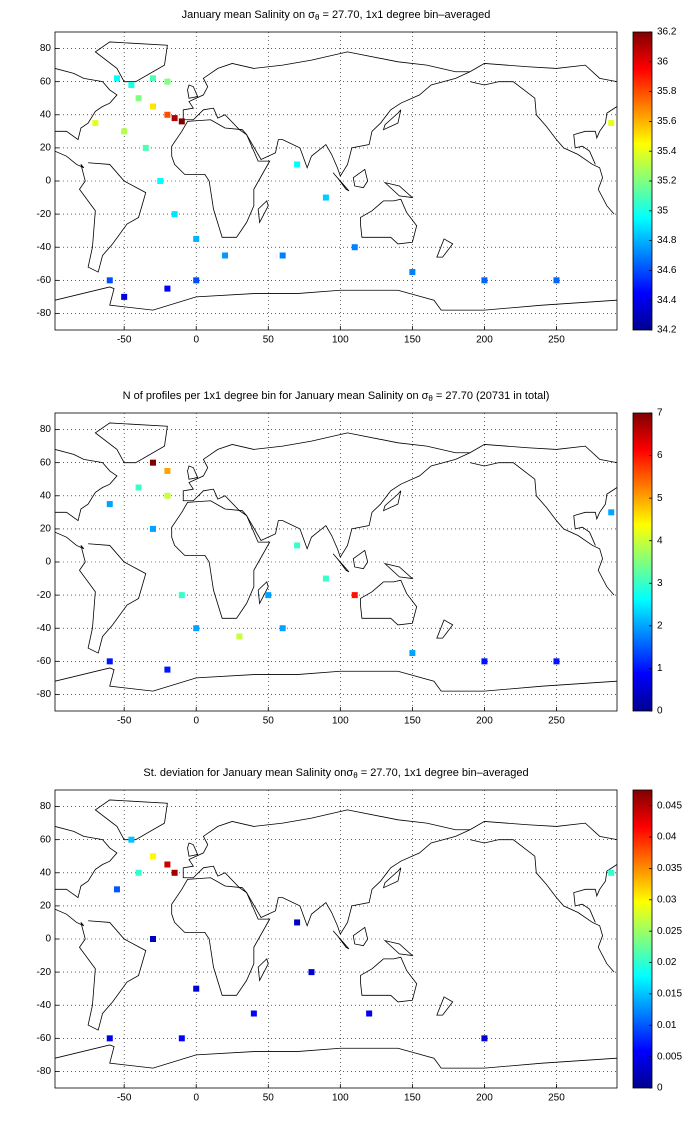 The width and height of the screenshot is (696, 1145). Describe the element at coordinates (642, 562) in the screenshot. I see `colorbar` at that location.